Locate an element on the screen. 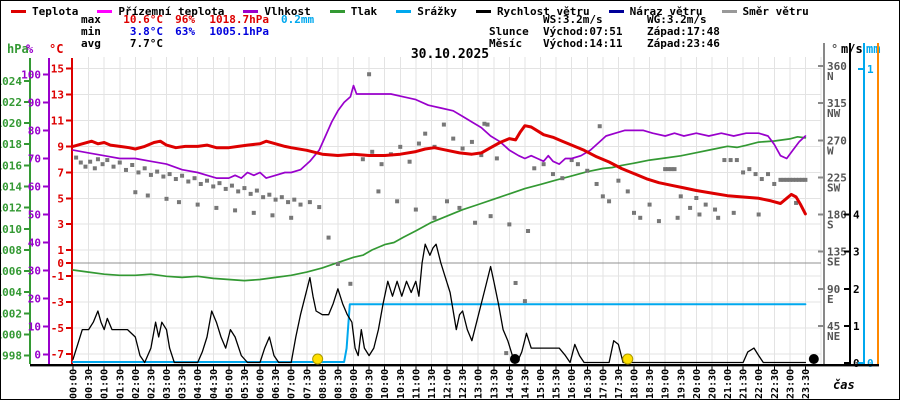 Image resolution: width=900 pixels, height=400 pixels. moonset-marker is located at coordinates (813, 359).